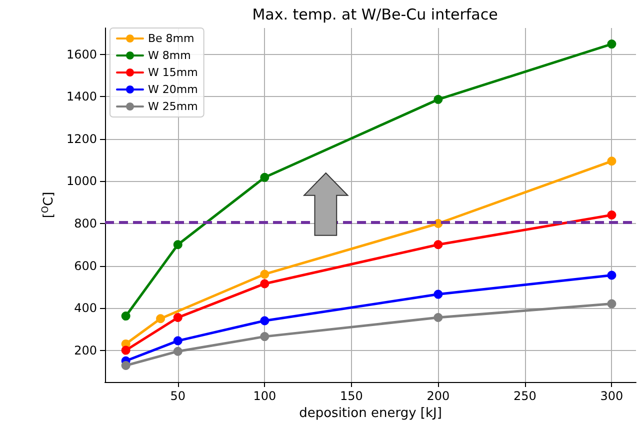 The image size is (643, 433). Describe the element at coordinates (81, 181) in the screenshot. I see `y-tick-label: 1000` at that location.